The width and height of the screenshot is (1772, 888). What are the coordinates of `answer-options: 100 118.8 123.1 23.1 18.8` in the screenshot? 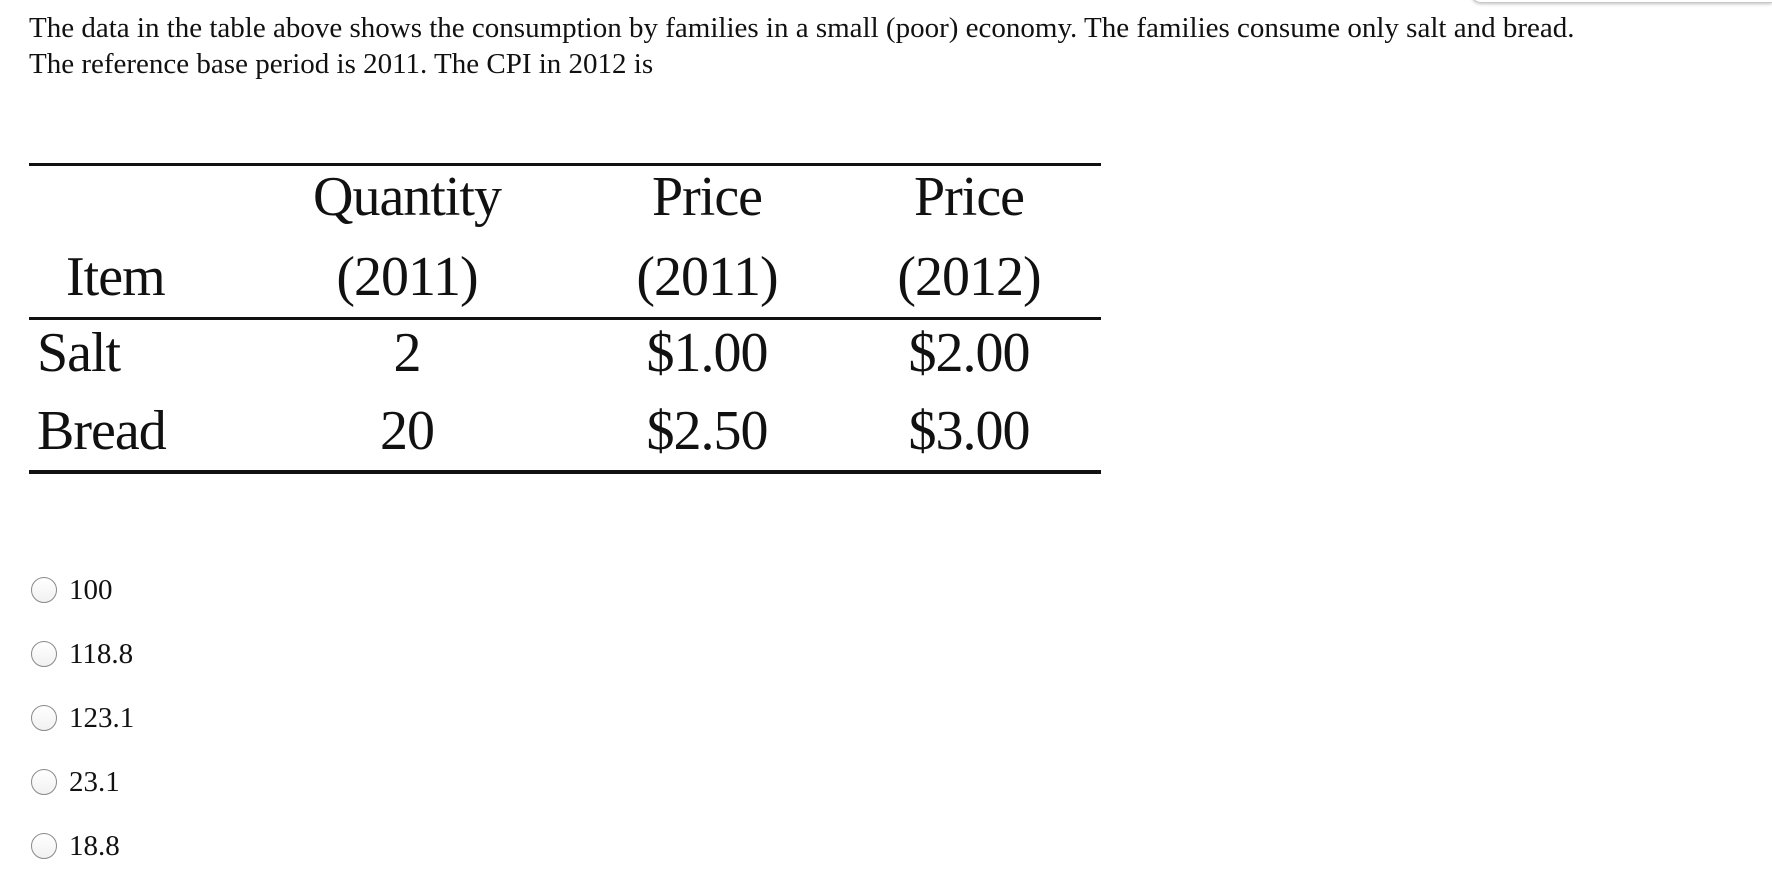 It's located at (82, 718).